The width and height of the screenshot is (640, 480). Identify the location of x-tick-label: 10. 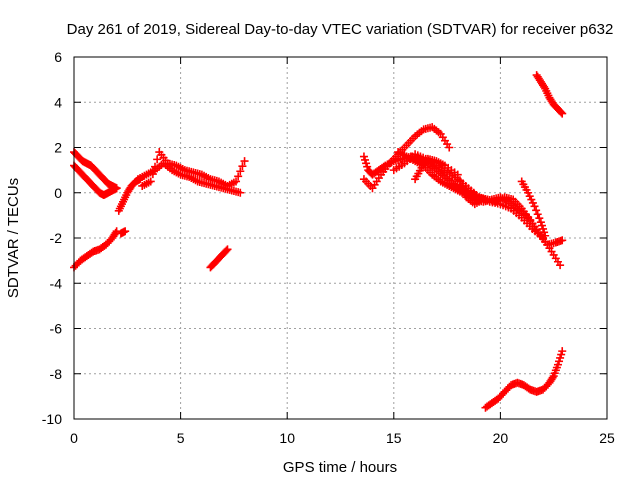
(287, 438).